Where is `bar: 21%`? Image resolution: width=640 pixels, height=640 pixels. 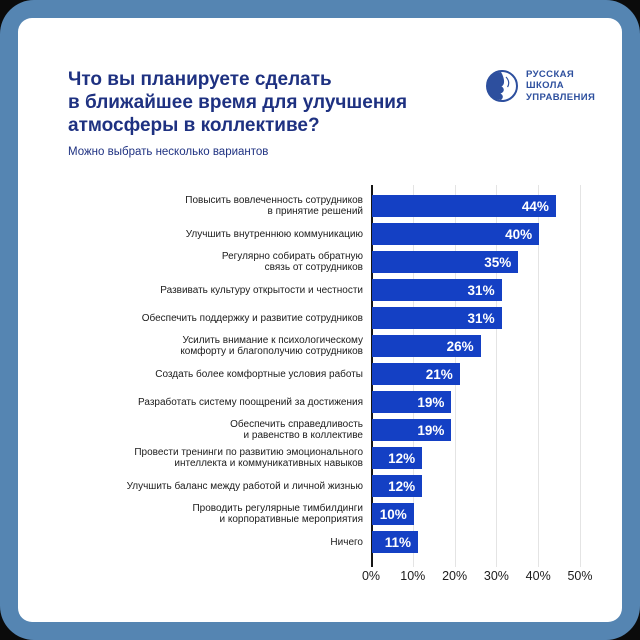 bar: 21% is located at coordinates (416, 374).